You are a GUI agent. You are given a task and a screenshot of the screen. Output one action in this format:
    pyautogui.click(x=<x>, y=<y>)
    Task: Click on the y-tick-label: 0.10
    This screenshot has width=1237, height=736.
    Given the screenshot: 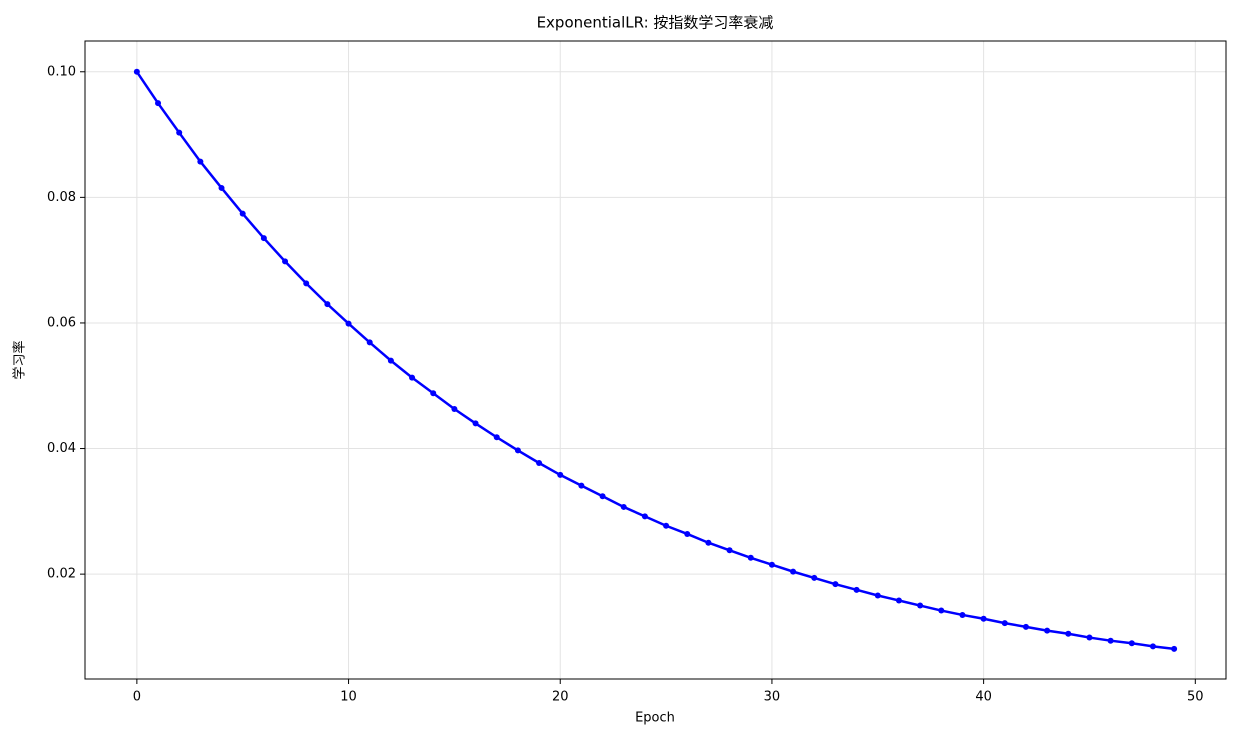 What is the action you would take?
    pyautogui.click(x=61, y=71)
    